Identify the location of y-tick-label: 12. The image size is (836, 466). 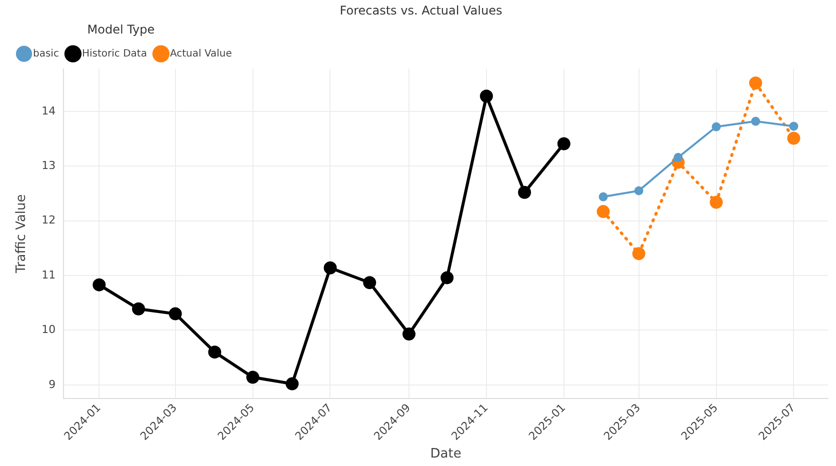
(49, 220).